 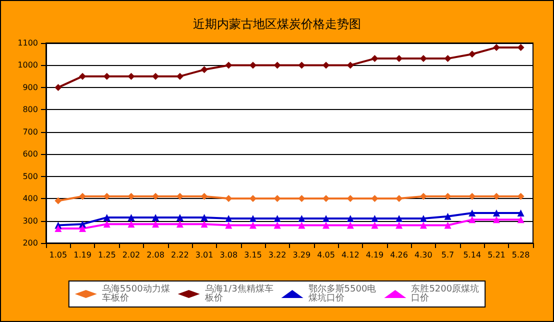 What do you see at coordinates (30, 87) in the screenshot?
I see `y-tick-label: 900` at bounding box center [30, 87].